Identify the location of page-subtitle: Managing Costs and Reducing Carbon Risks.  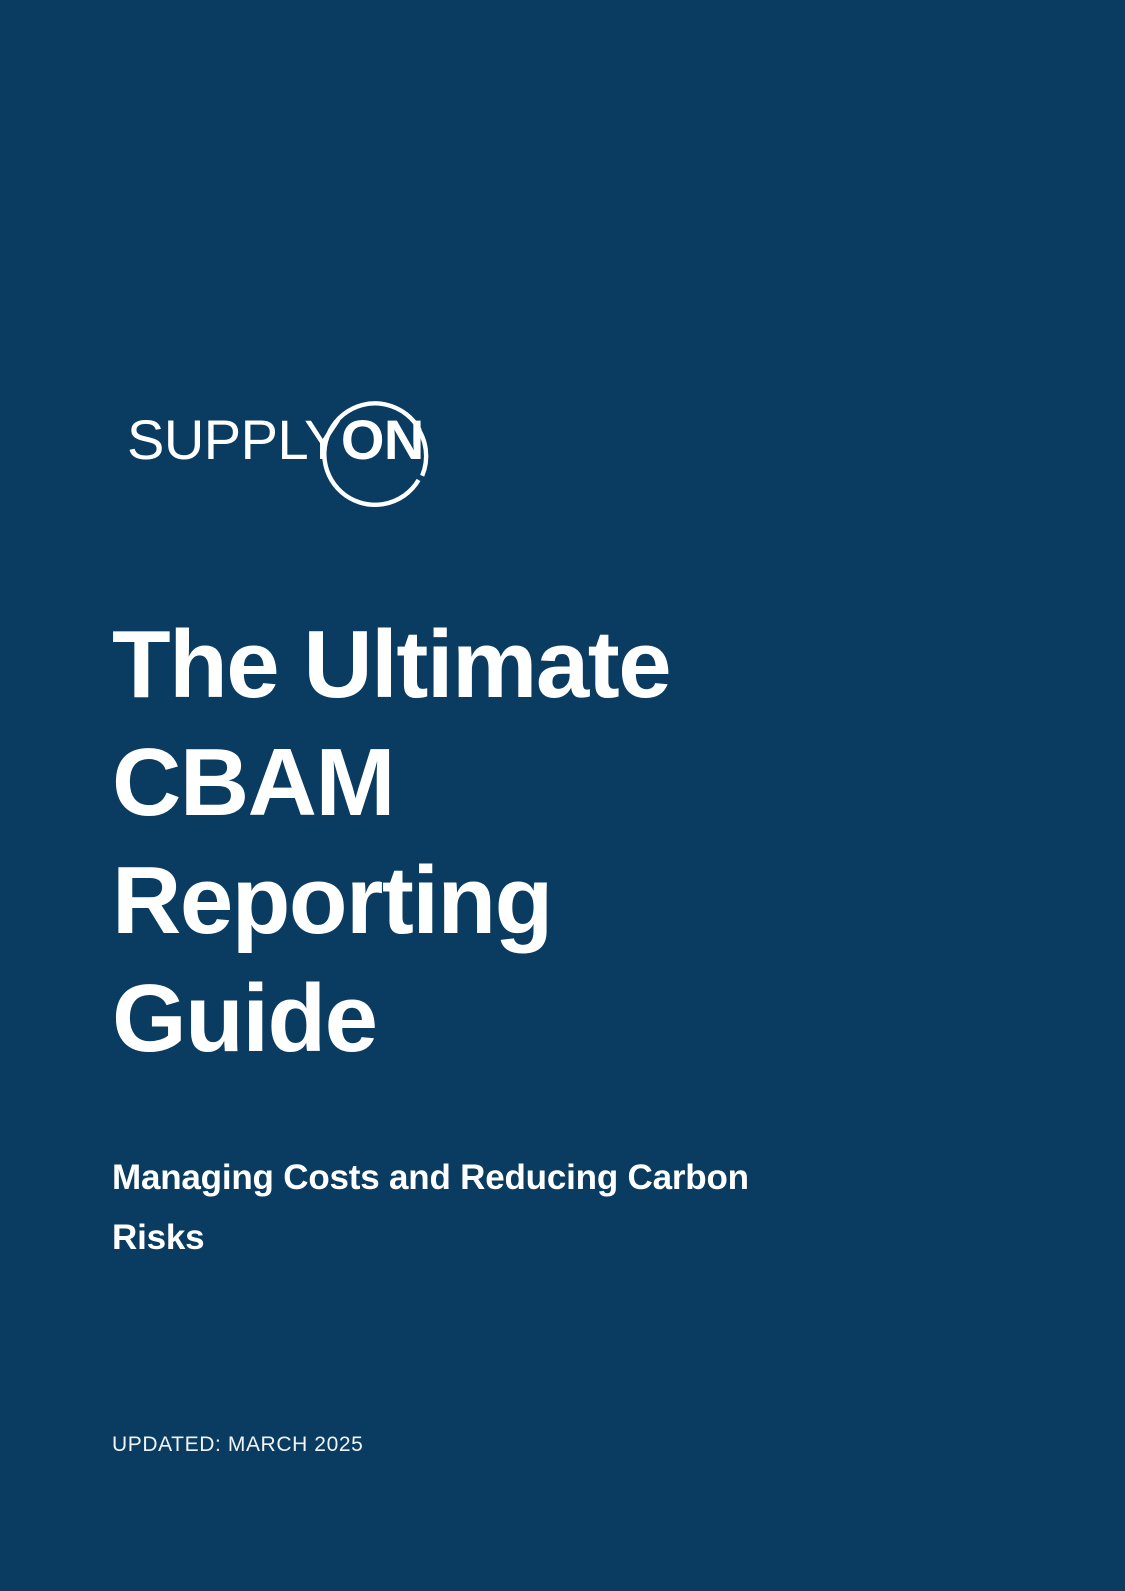
(512, 1208).